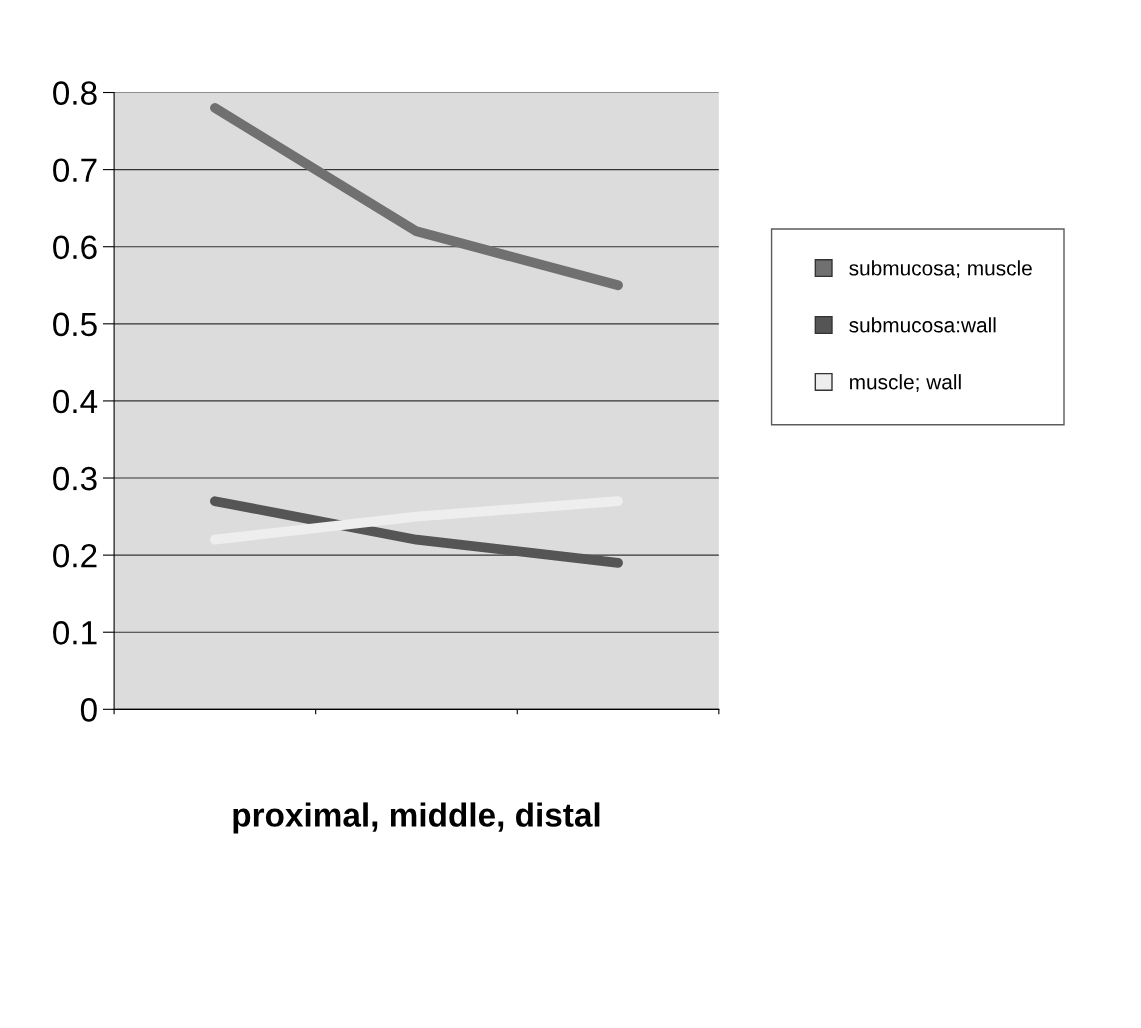  I want to click on y-tick-label: 0.7, so click(75, 170).